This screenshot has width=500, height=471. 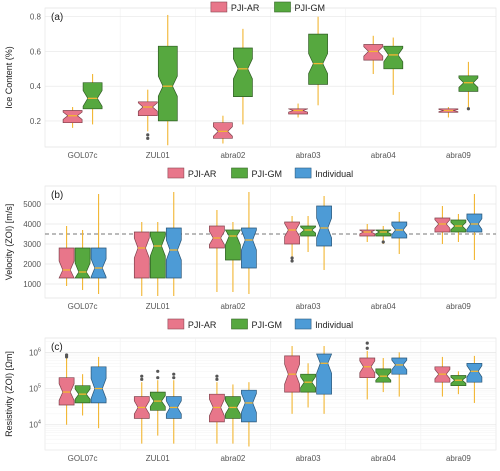 I want to click on y-tick-label: 10⁶, so click(x=35, y=352).